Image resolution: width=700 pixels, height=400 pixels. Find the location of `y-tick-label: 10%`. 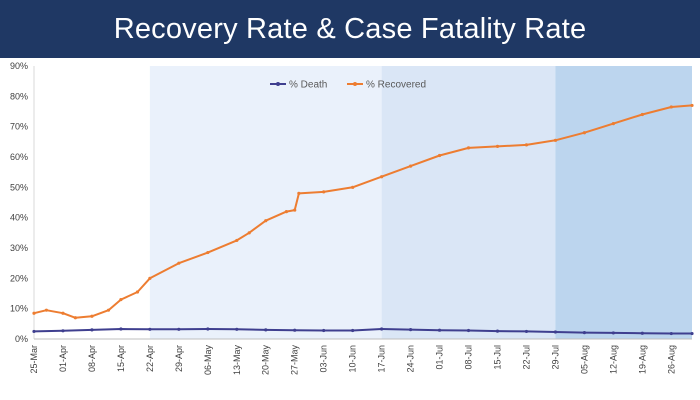

y-tick-label: 10% is located at coordinates (19, 309).